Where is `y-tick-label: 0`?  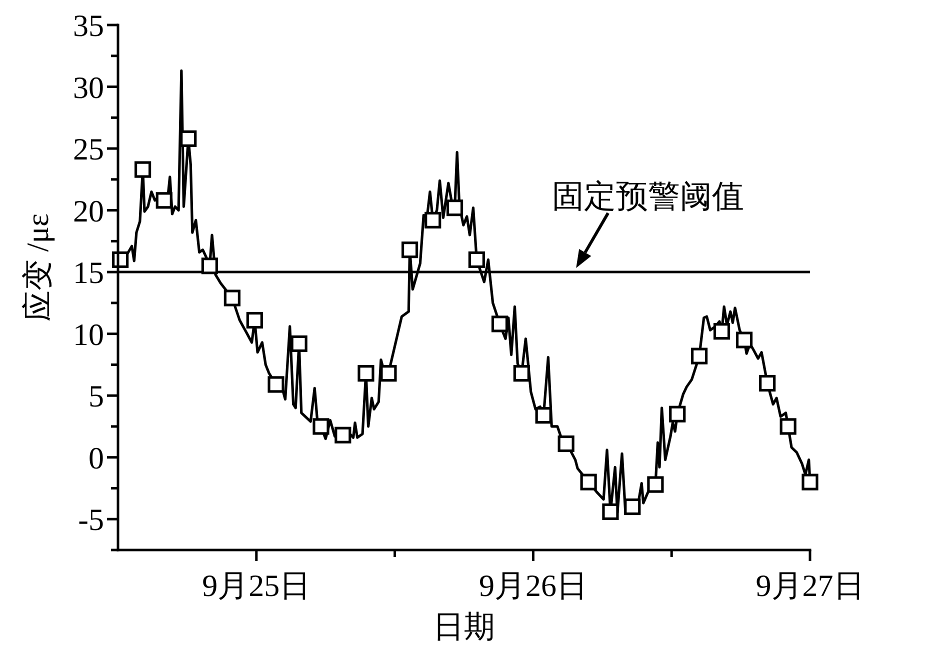 y-tick-label: 0 is located at coordinates (96, 458).